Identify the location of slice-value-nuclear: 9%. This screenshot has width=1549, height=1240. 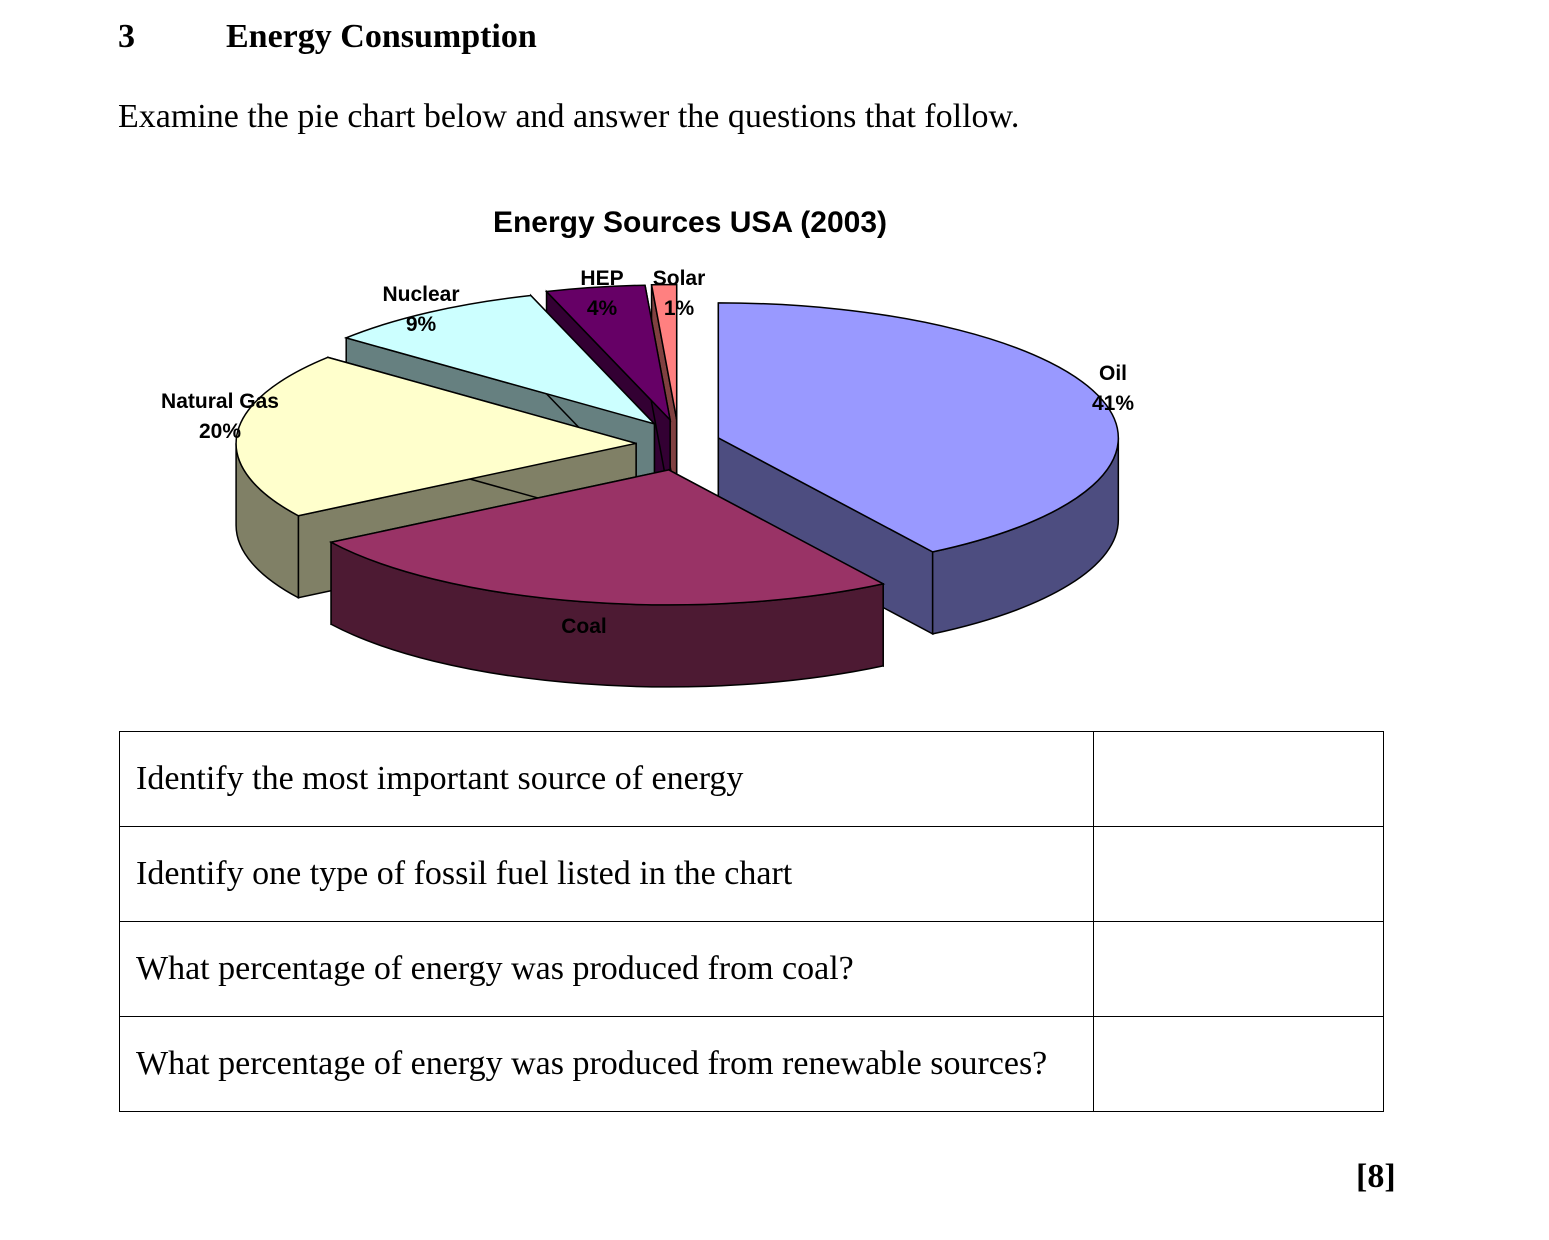
(421, 324).